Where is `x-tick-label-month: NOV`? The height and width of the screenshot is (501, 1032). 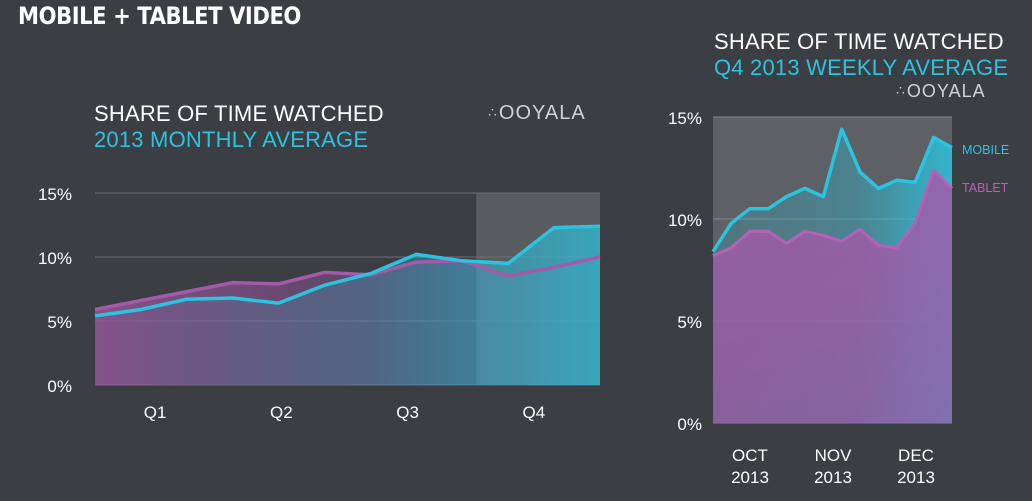 x-tick-label-month: NOV is located at coordinates (834, 455).